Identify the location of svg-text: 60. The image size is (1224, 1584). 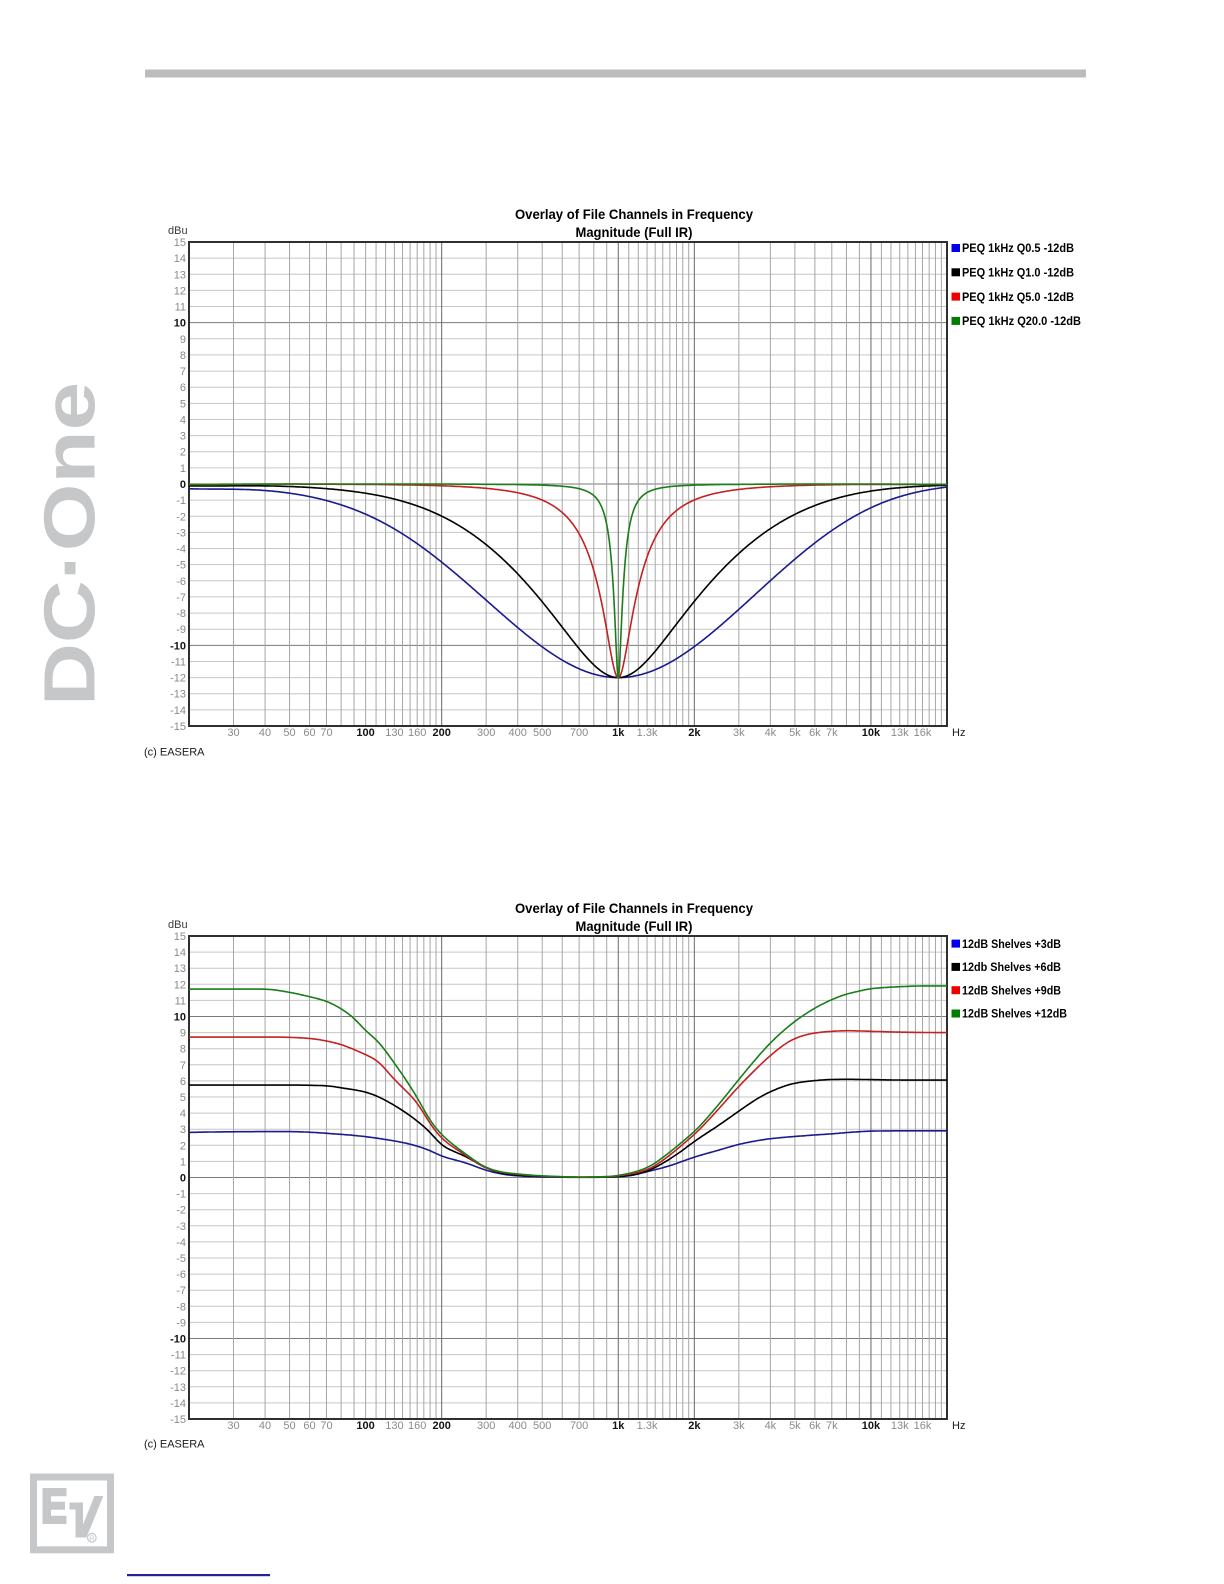
(309, 1426).